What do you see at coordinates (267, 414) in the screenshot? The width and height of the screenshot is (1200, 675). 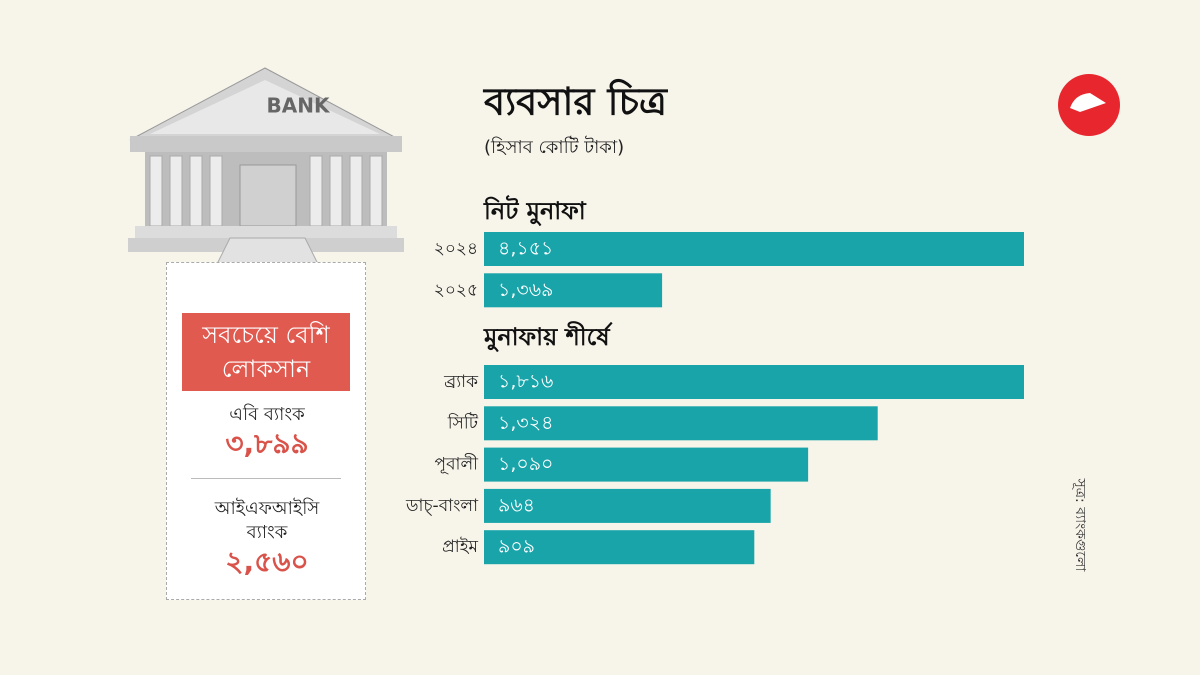 I see `bank-name: এবি ব্যাংক` at bounding box center [267, 414].